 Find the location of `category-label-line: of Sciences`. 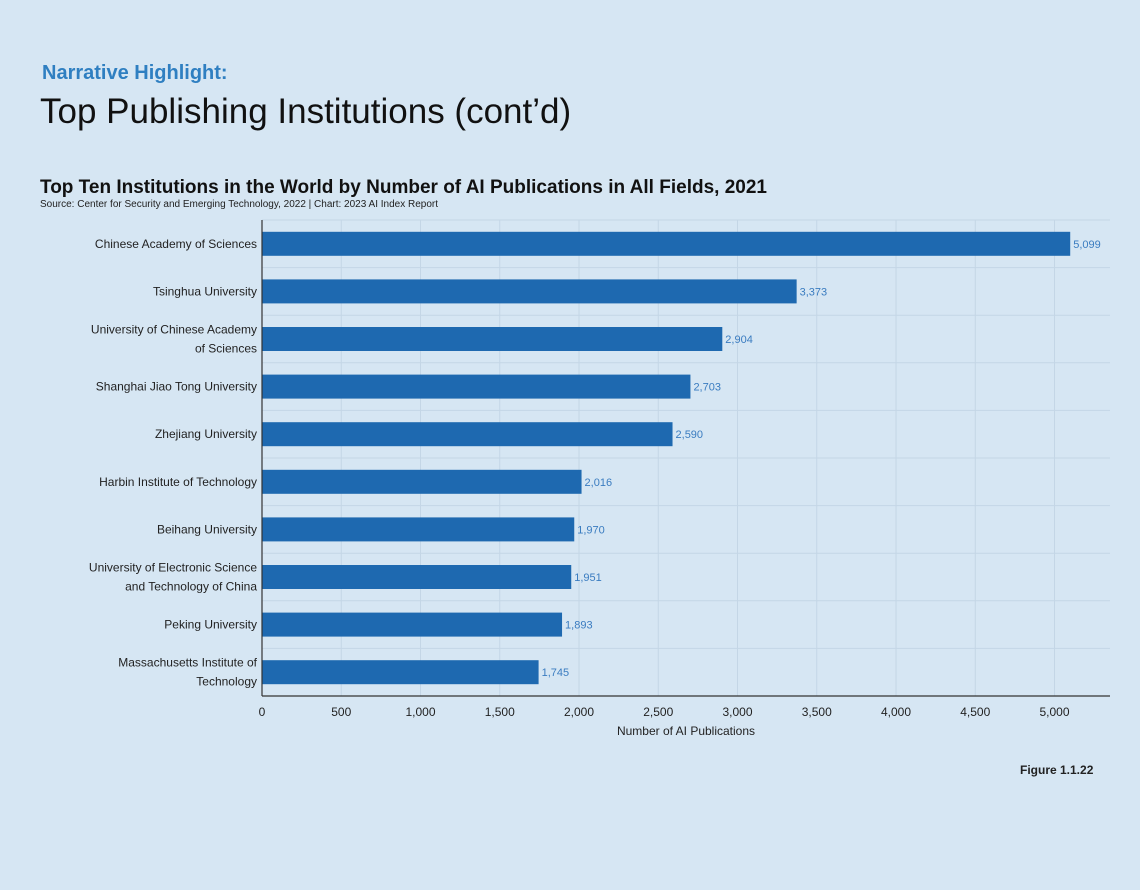

category-label-line: of Sciences is located at coordinates (226, 349).